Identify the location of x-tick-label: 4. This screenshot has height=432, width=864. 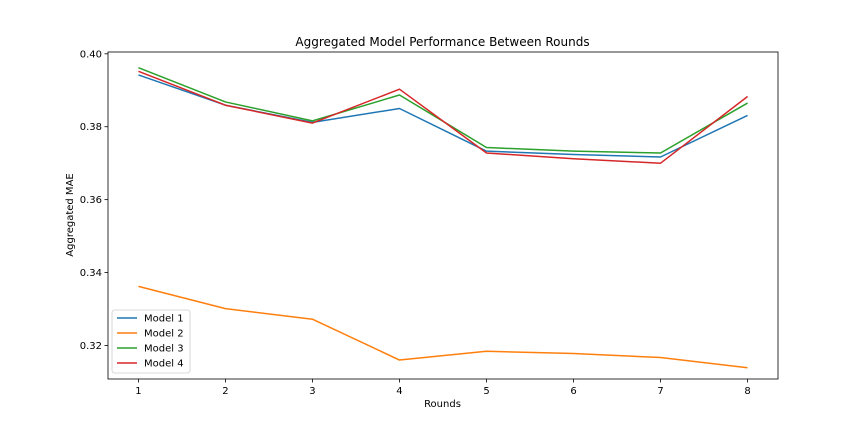
(399, 391).